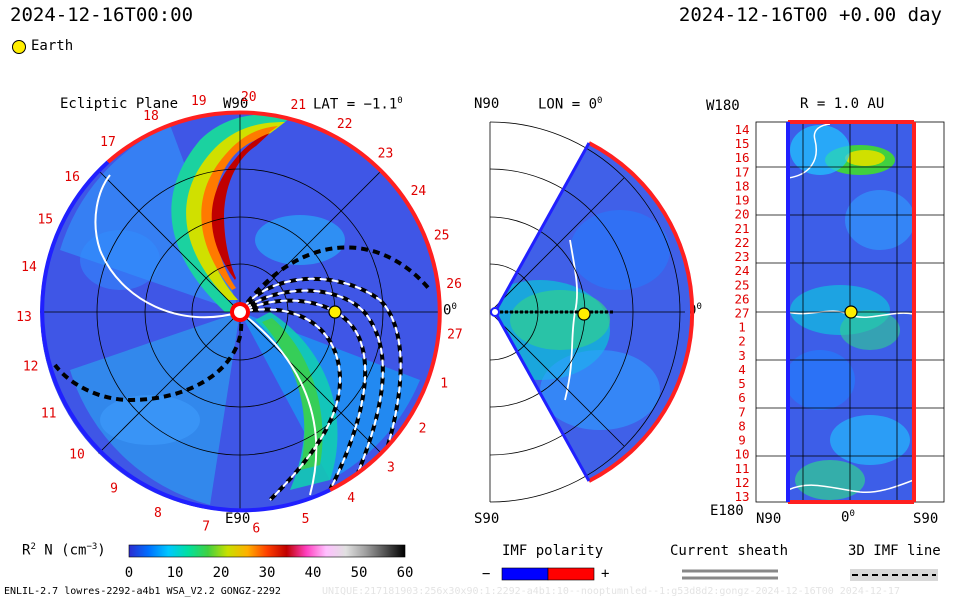 The width and height of the screenshot is (960, 600). I want to click on ecliptic-lat-label: LAT = −1.10, so click(358, 104).